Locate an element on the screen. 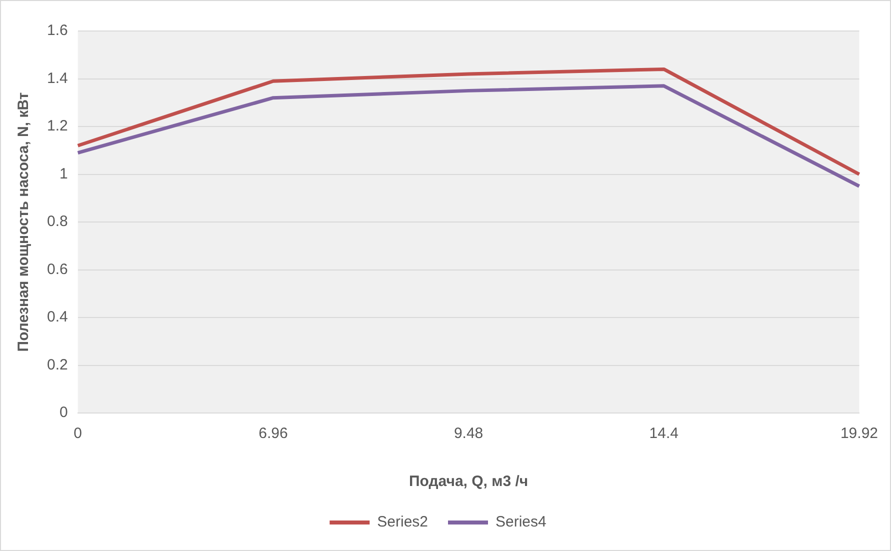 Image resolution: width=891 pixels, height=551 pixels. y-tick-label: 0 is located at coordinates (64, 413).